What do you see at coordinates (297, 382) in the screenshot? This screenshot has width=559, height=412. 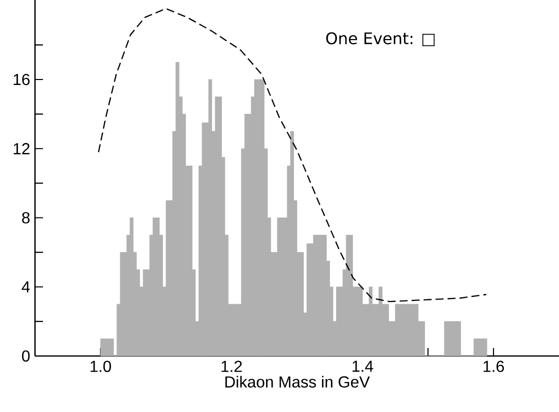 I see `x-axis-title: Dikaon Mass in GeV` at bounding box center [297, 382].